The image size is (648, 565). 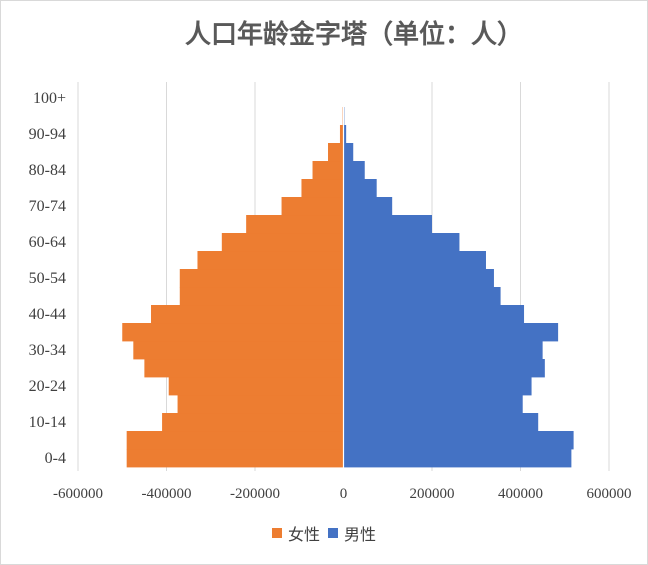 I want to click on x-tick-label: -200000, so click(x=255, y=494).